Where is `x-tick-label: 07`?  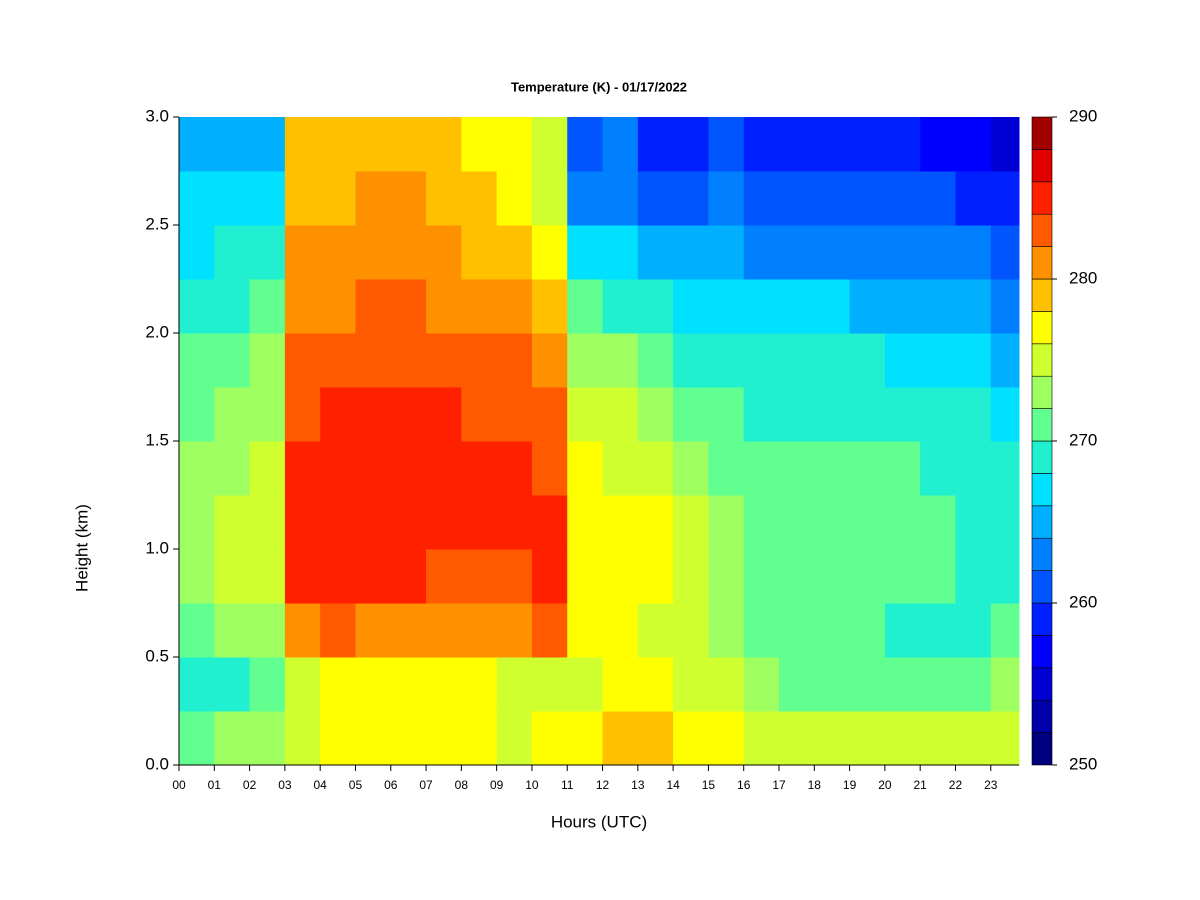
x-tick-label: 07 is located at coordinates (426, 785).